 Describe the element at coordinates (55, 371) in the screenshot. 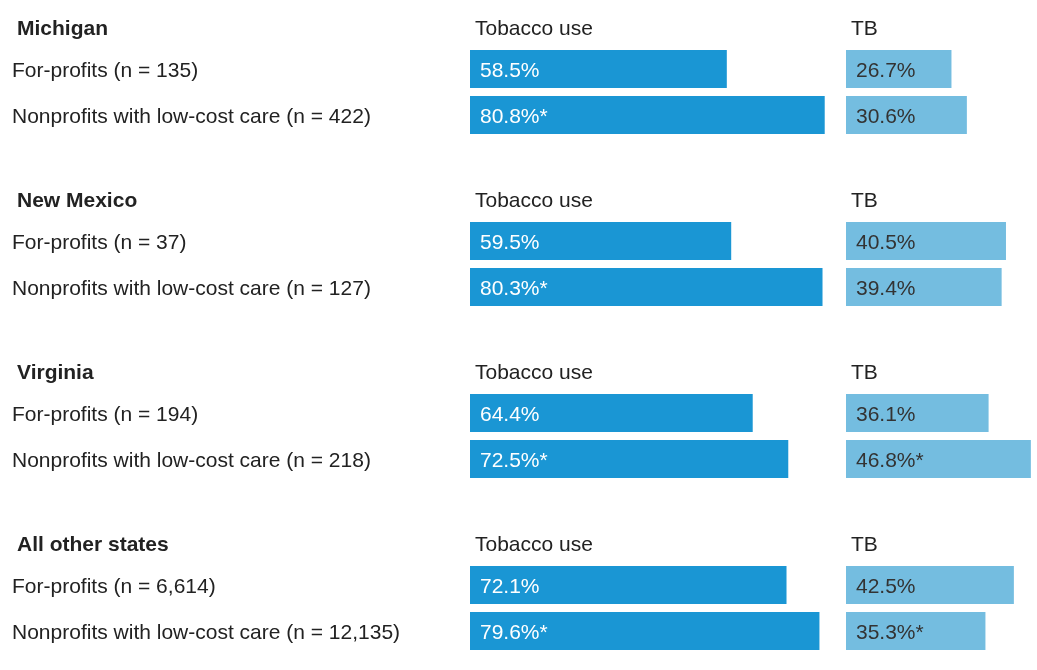

I see `text: Virginia` at that location.